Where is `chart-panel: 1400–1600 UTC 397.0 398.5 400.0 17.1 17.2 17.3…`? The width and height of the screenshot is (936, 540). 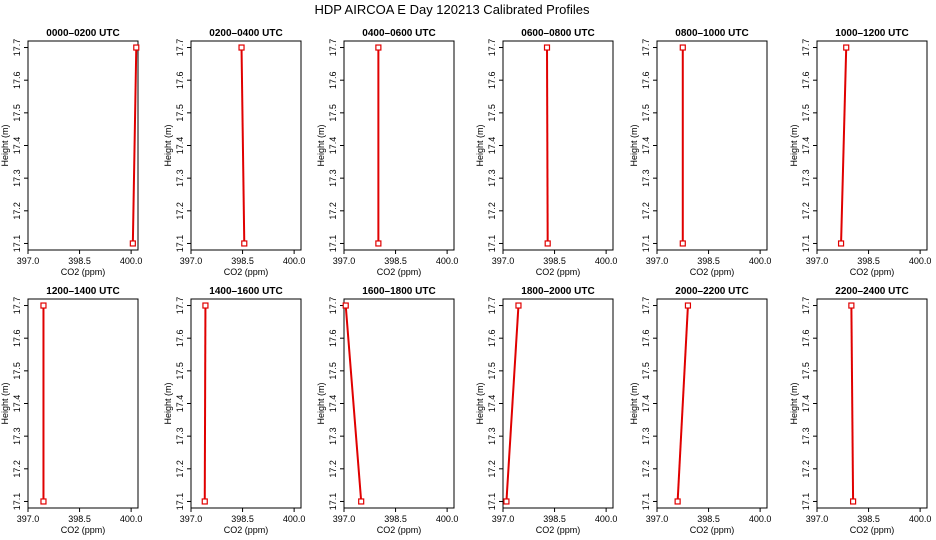
chart-panel: 1400–1600 UTC 397.0 398.5 400.0 17.1 17.2 17.3… is located at coordinates (234, 410).